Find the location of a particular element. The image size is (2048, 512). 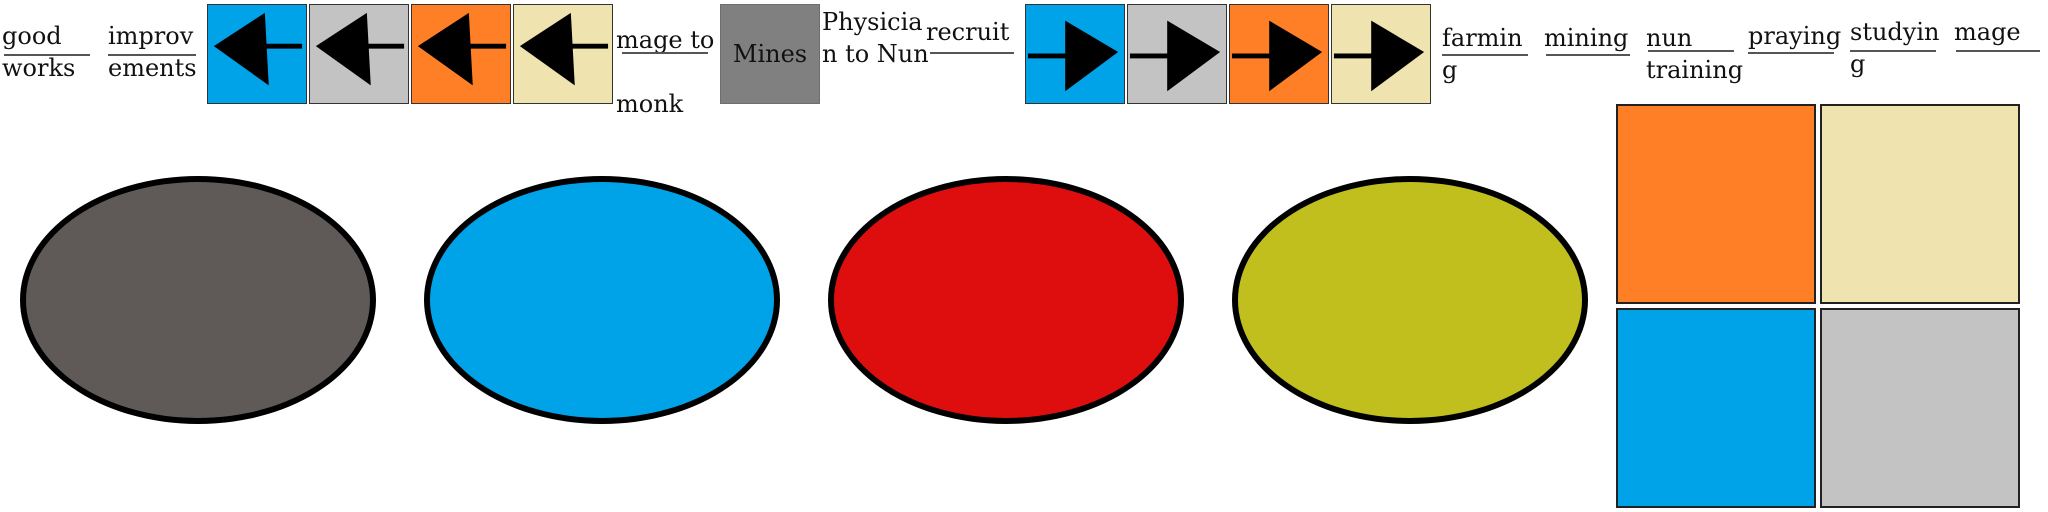

recruit-underline is located at coordinates (972, 53).